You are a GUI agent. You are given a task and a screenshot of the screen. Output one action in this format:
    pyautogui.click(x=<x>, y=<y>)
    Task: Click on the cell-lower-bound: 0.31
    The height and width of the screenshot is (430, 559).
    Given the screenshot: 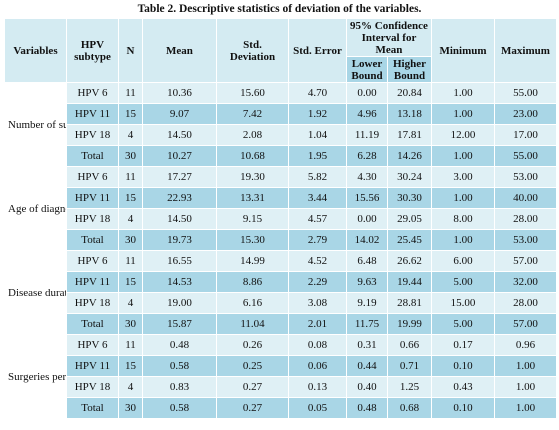 What is the action you would take?
    pyautogui.click(x=367, y=345)
    